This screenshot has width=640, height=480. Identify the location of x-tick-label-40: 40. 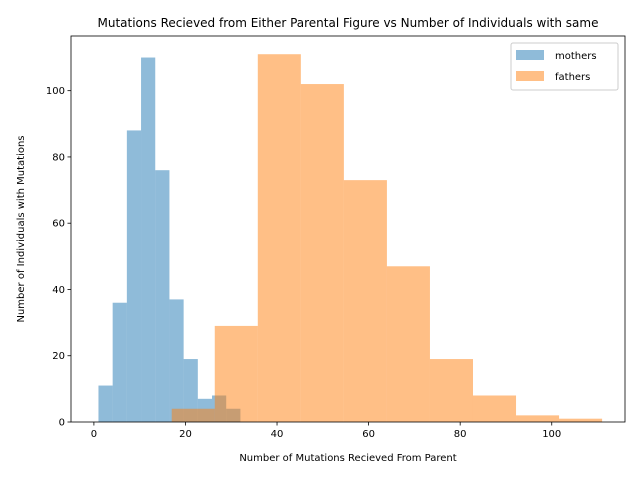
(277, 434).